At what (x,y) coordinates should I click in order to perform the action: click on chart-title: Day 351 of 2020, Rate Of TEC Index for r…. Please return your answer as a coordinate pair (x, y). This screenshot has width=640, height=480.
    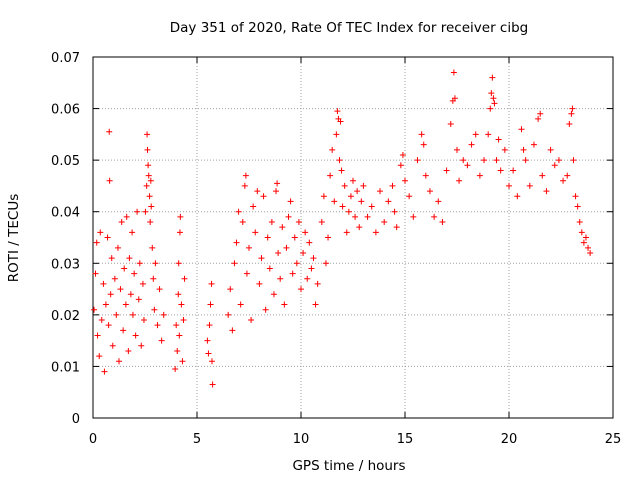
    Looking at the image, I should click on (349, 28).